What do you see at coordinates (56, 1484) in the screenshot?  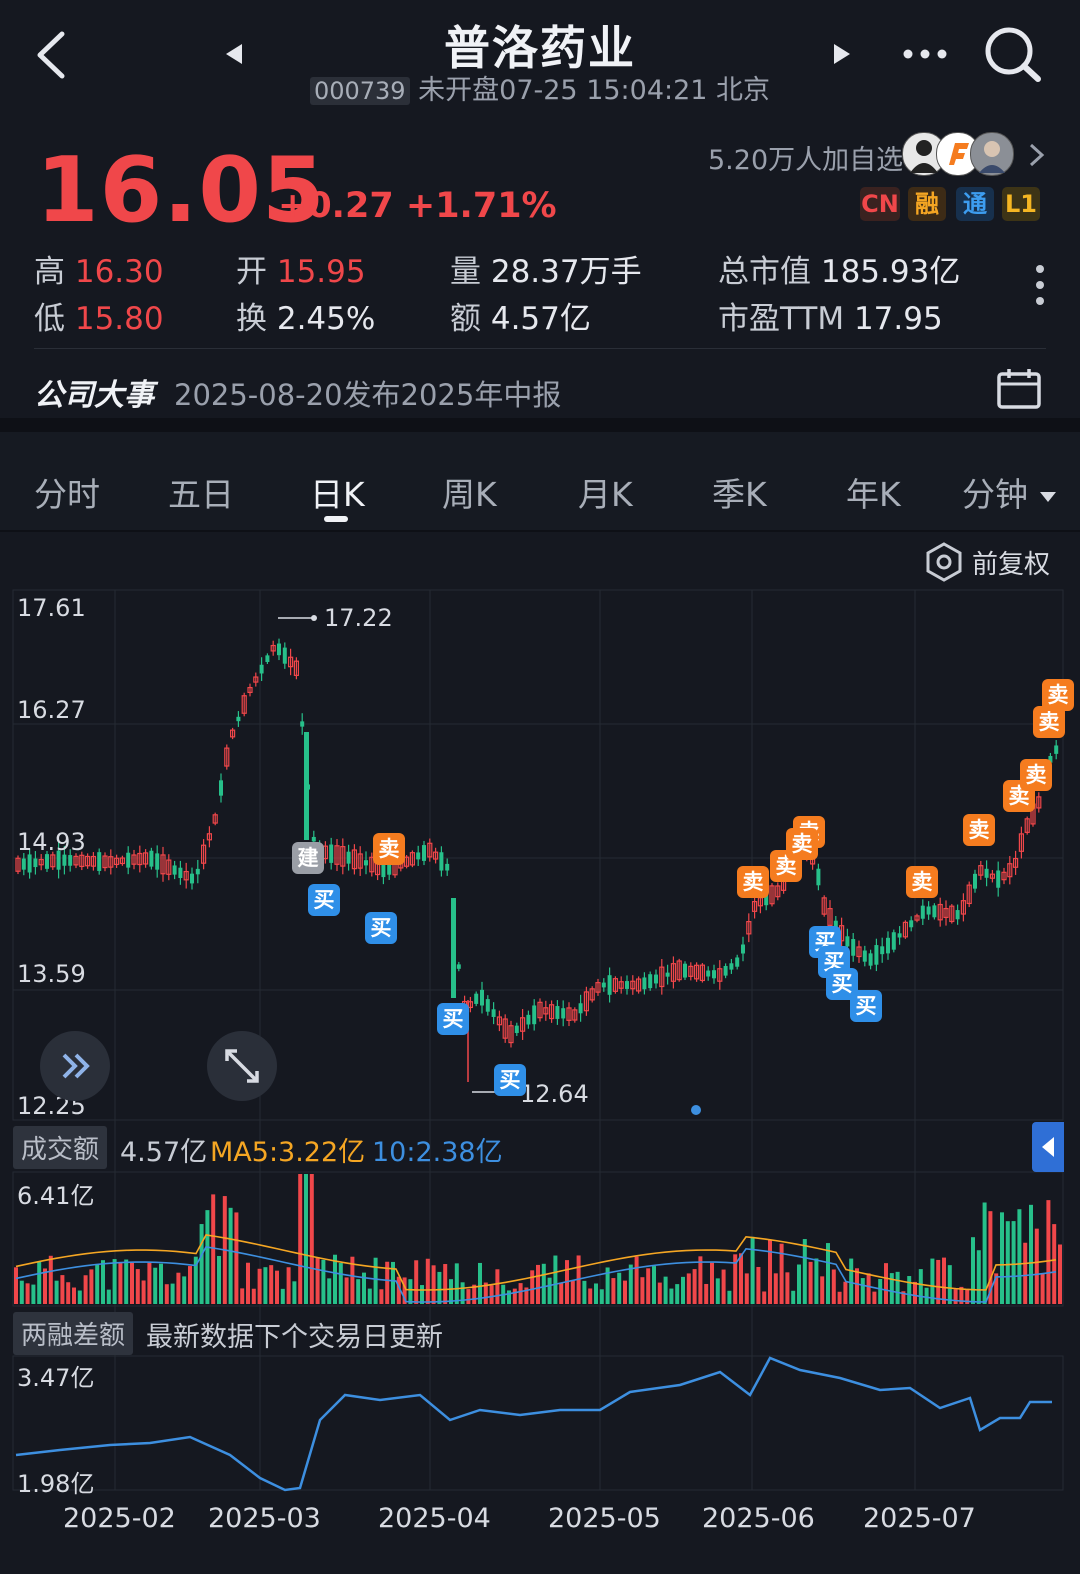 I see `margin-bottom-tick: 1.98亿` at bounding box center [56, 1484].